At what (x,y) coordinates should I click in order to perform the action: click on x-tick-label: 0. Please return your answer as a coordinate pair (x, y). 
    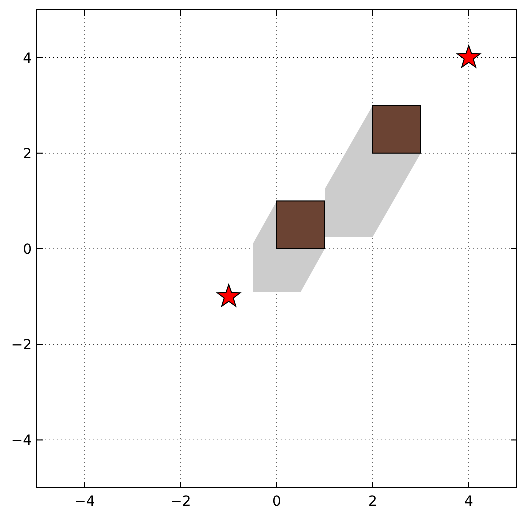
    Looking at the image, I should click on (277, 502).